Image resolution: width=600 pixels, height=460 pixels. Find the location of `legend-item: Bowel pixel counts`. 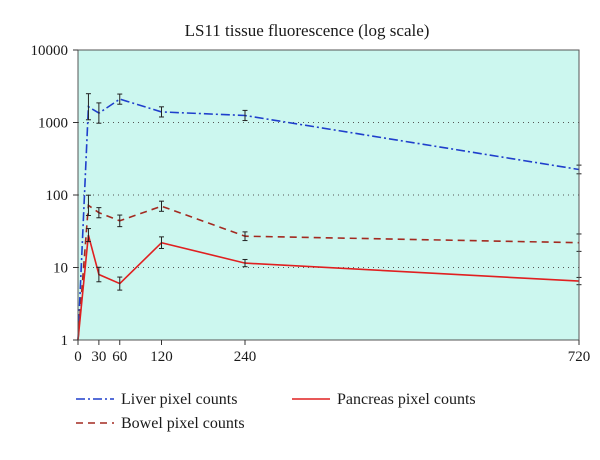

legend-item: Bowel pixel counts is located at coordinates (160, 423).